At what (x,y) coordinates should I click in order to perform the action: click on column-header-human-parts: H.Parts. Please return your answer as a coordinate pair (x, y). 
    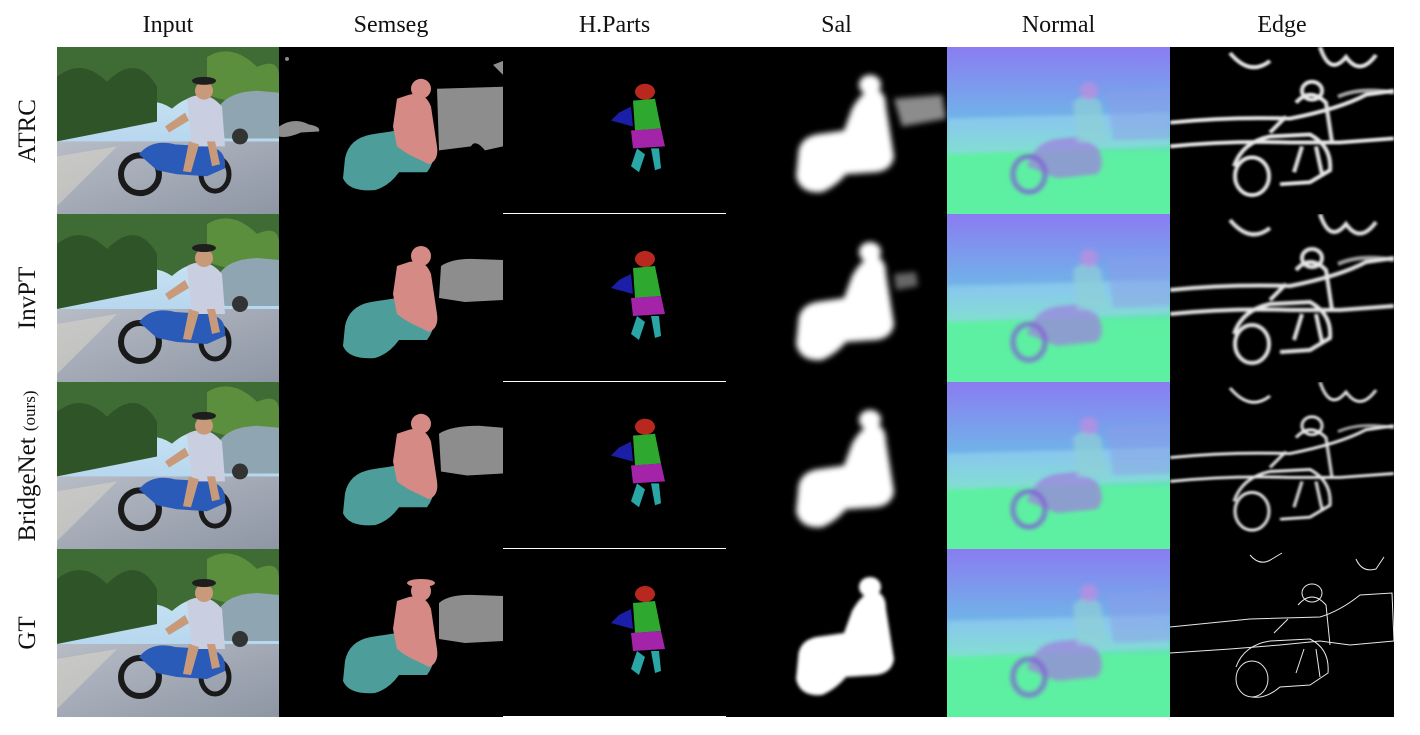
    Looking at the image, I should click on (614, 25).